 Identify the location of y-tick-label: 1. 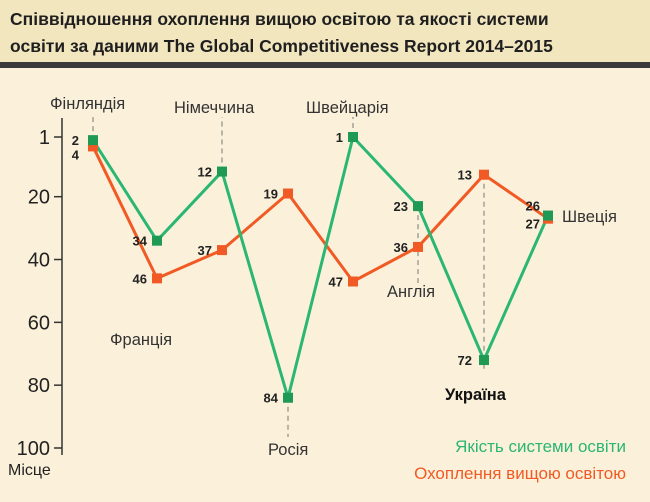
(44, 138).